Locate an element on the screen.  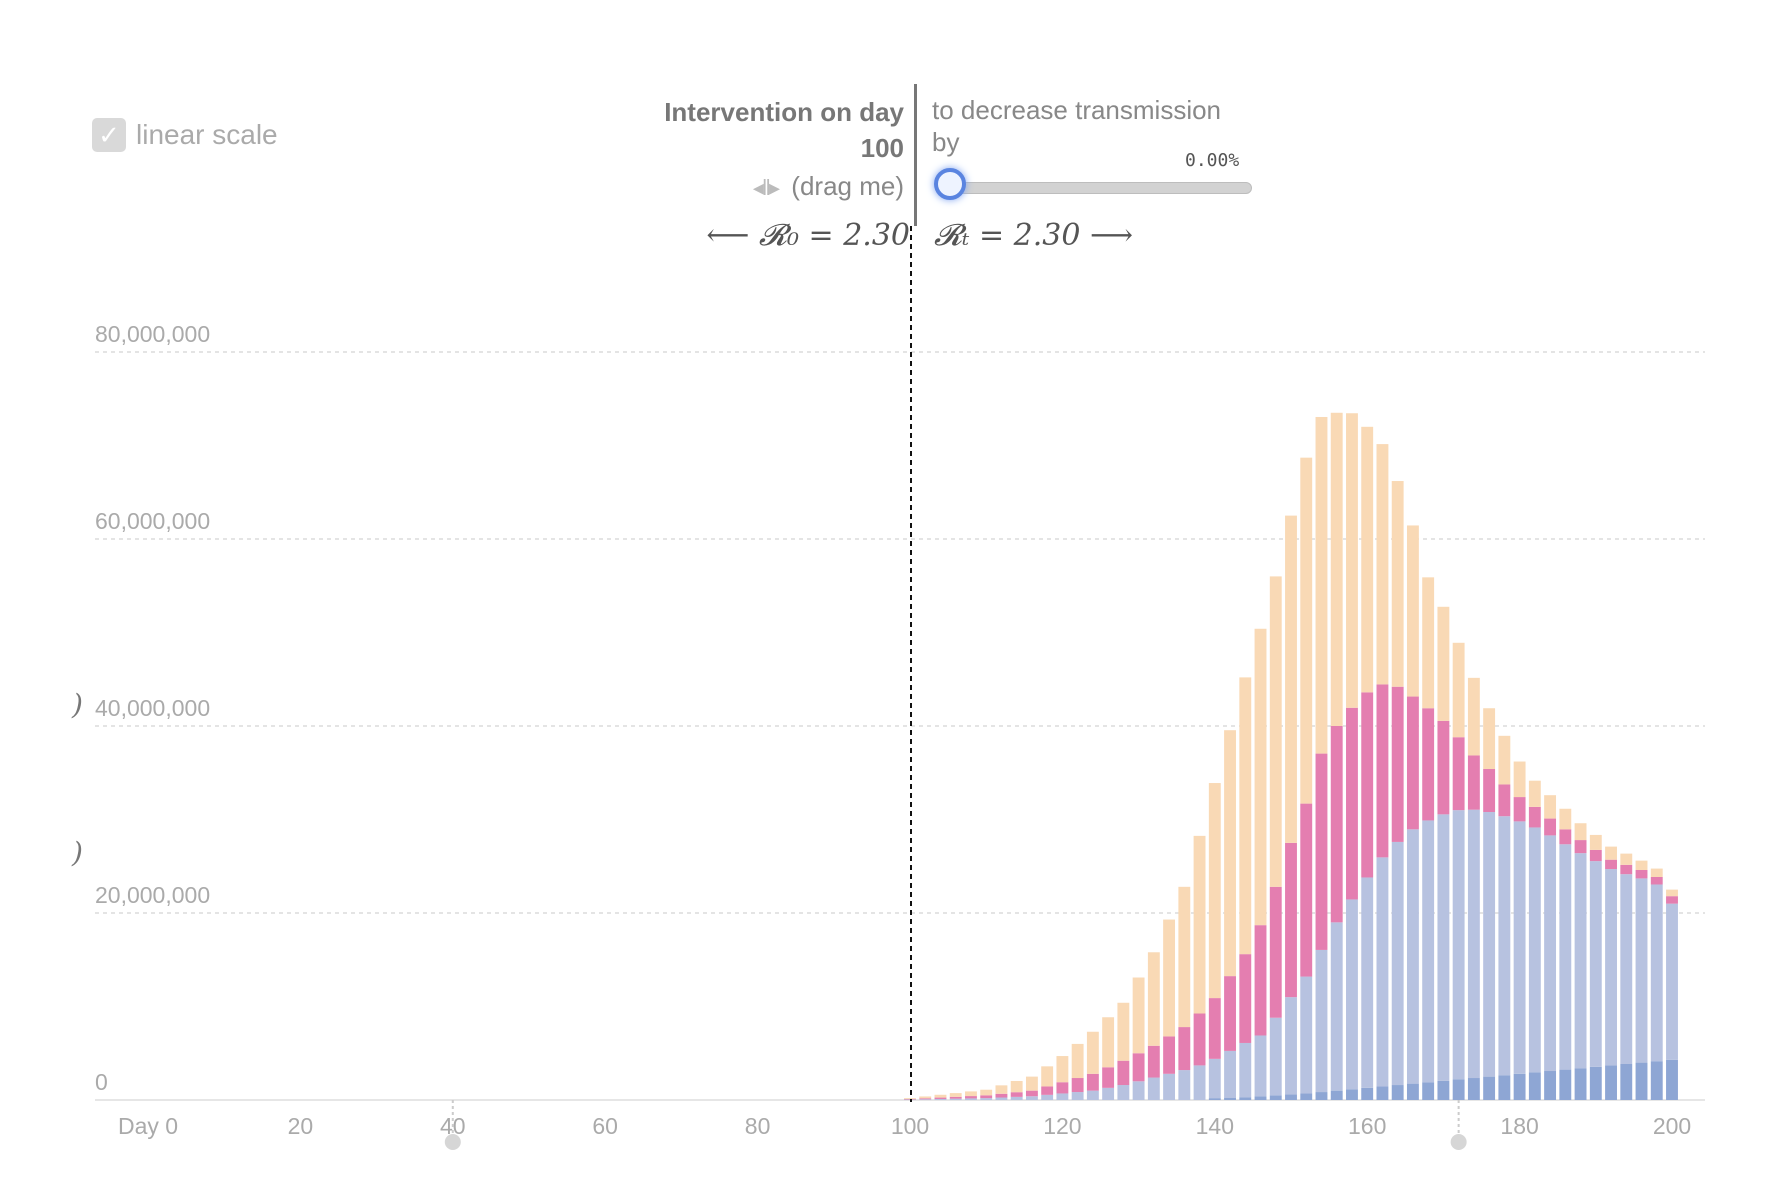
x-tick-label: 20 is located at coordinates (301, 1126).